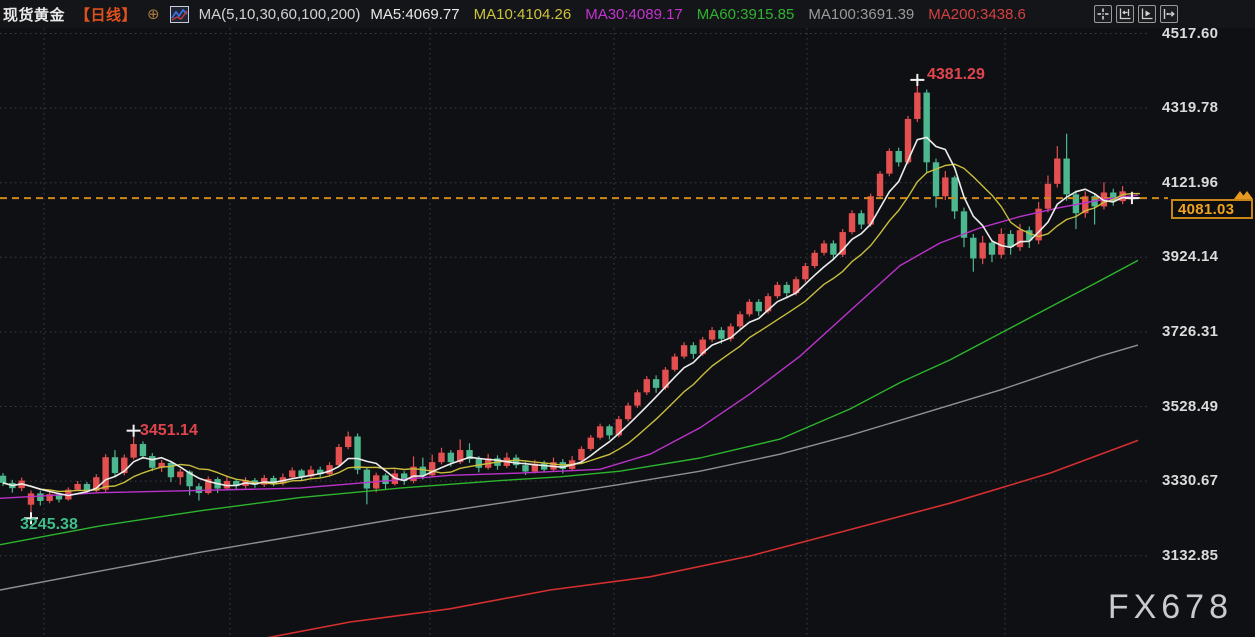  Describe the element at coordinates (1190, 182) in the screenshot. I see `price-axis-label: 4121.96` at that location.